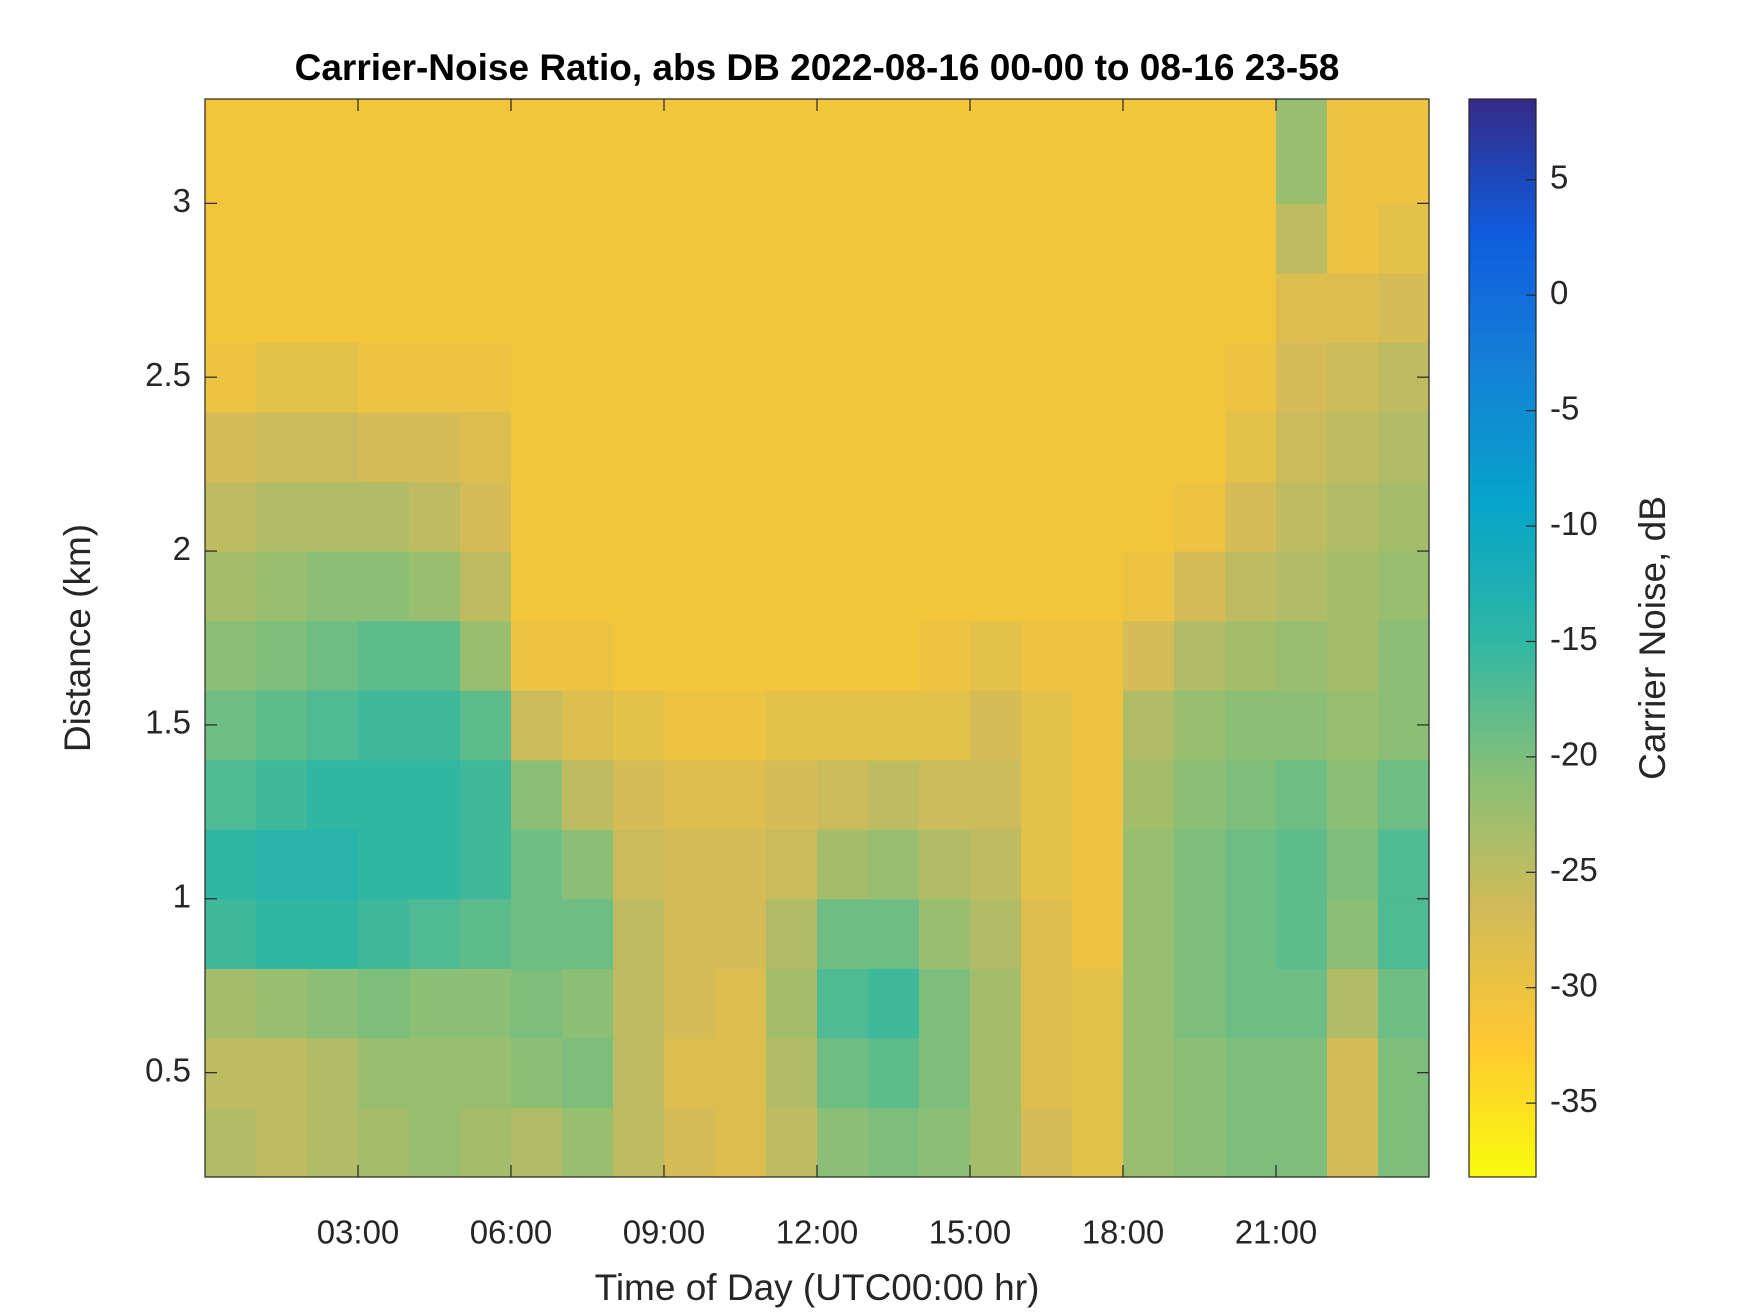 The width and height of the screenshot is (1750, 1313). I want to click on colorbar-tick-label: -25, so click(1574, 869).